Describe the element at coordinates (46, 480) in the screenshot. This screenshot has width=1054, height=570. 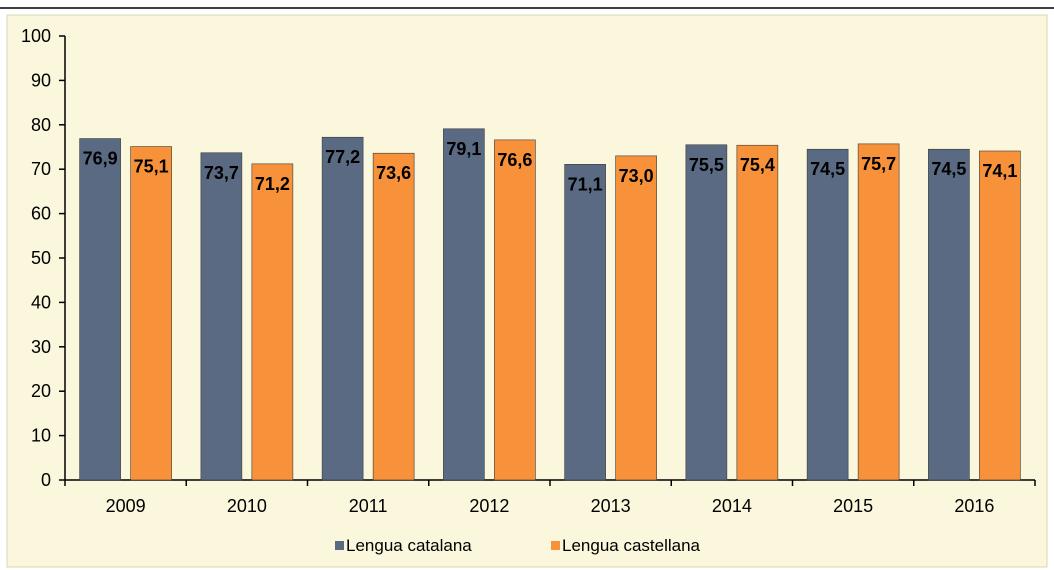
I see `y-tick-label: 0` at that location.